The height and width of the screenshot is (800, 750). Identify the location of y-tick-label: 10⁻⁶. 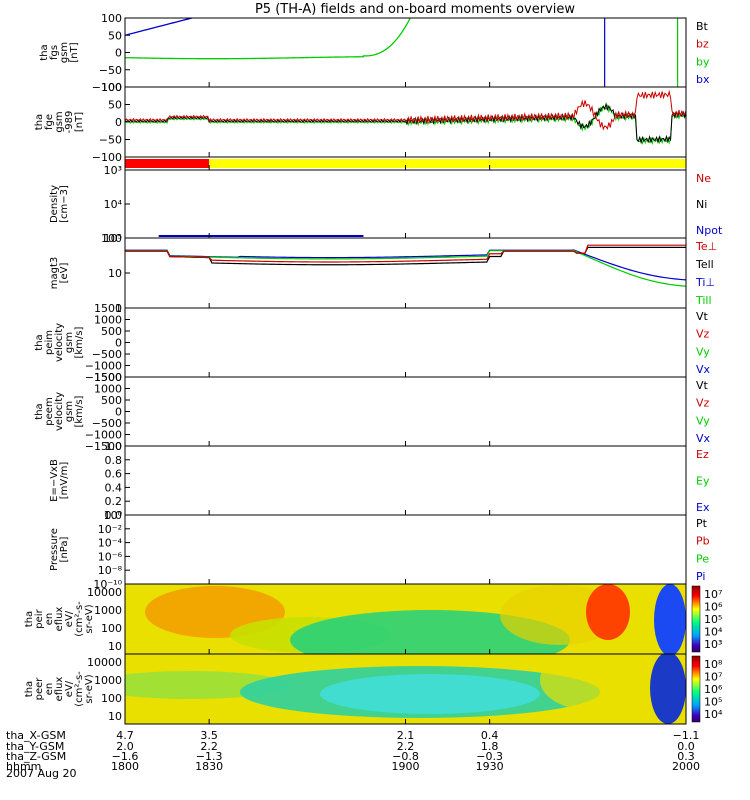
(110, 556).